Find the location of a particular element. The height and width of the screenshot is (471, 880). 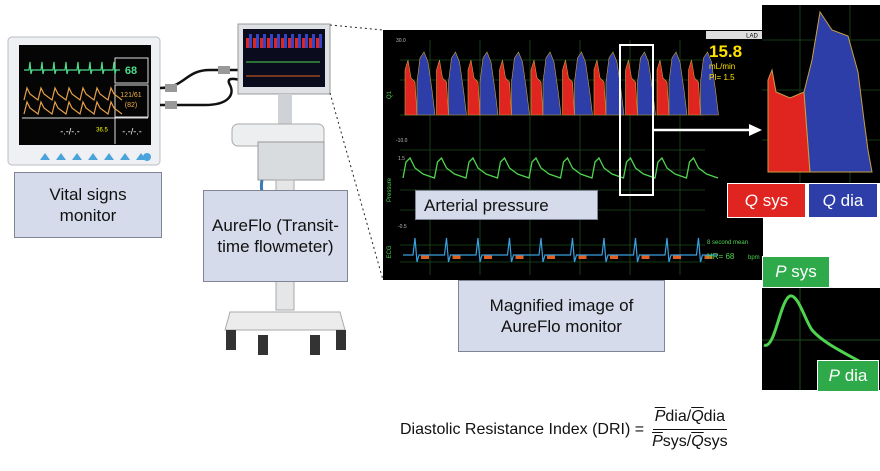

vital-label: Vital signs monitor is located at coordinates (88, 205).